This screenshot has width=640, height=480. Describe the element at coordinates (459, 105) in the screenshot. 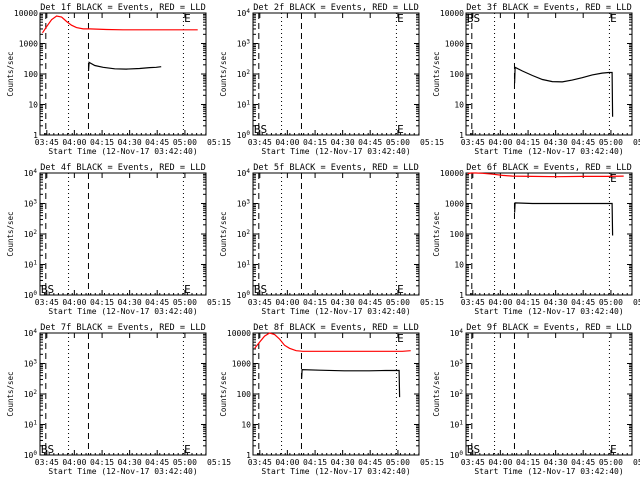

I see `y-tick-label: 10` at that location.